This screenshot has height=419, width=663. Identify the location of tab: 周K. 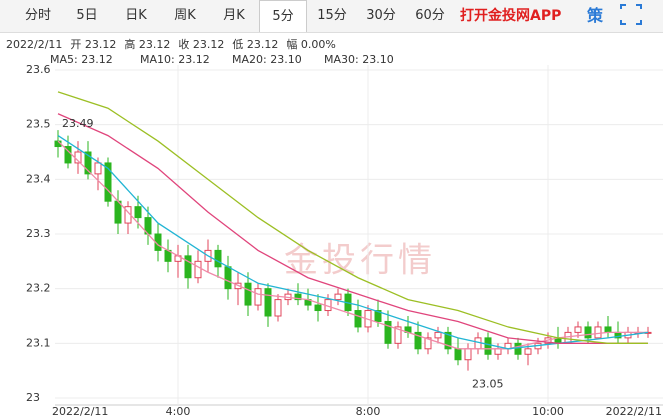
(185, 15).